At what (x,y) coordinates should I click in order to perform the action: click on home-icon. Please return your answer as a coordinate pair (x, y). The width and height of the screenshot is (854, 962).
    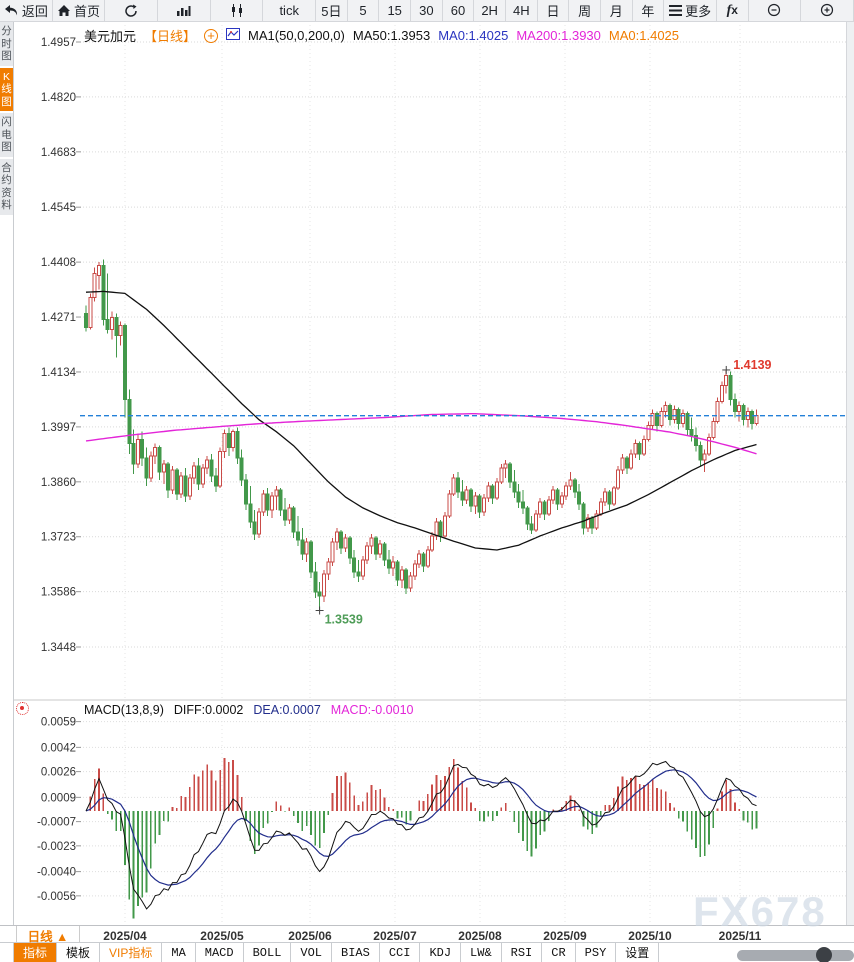
    Looking at the image, I should click on (64, 10).